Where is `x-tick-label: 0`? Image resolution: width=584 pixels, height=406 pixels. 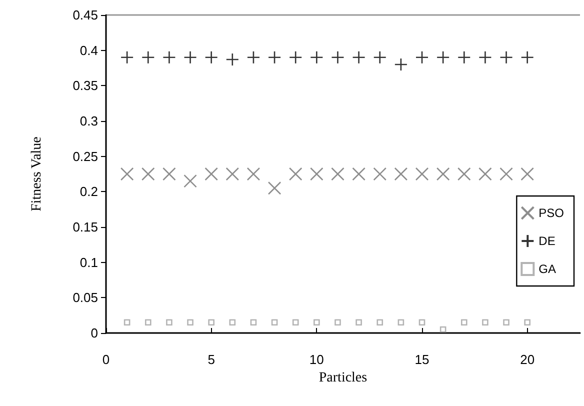
x-tick-label: 0 is located at coordinates (106, 359).